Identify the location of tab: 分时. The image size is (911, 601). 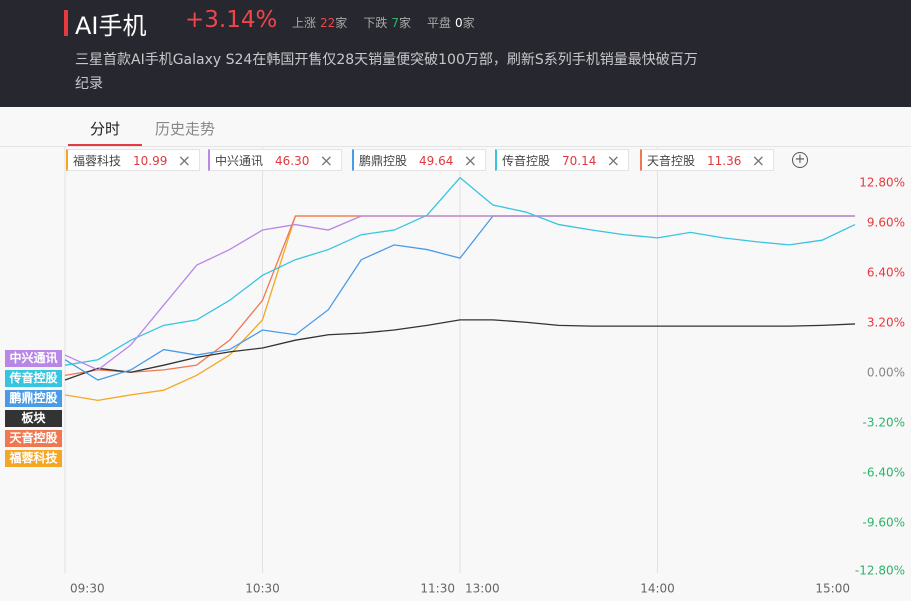
(105, 129).